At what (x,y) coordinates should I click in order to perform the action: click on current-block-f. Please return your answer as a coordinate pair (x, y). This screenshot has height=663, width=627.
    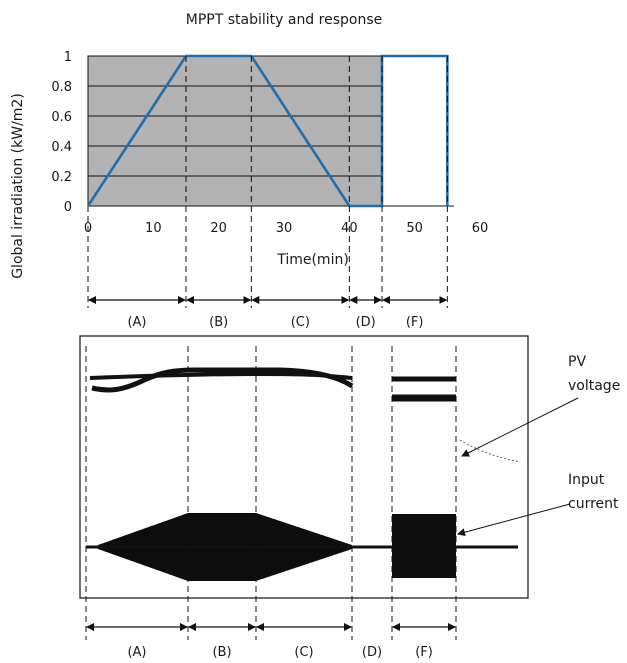
    Looking at the image, I should click on (424, 546).